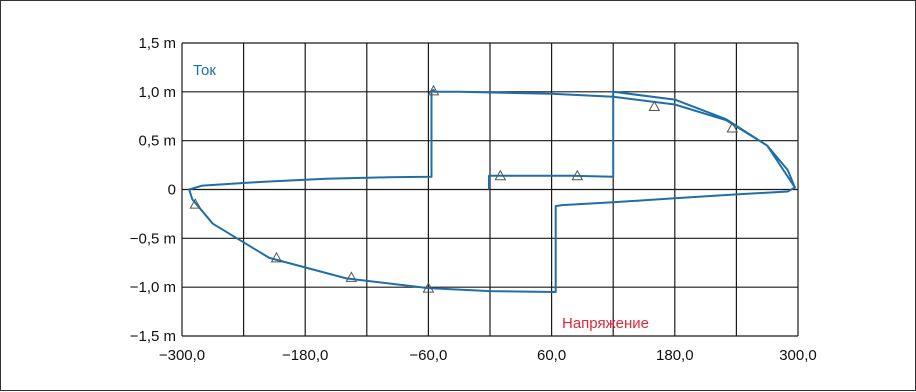 The height and width of the screenshot is (392, 916). I want to click on x-tick-label: −60,0, so click(428, 355).